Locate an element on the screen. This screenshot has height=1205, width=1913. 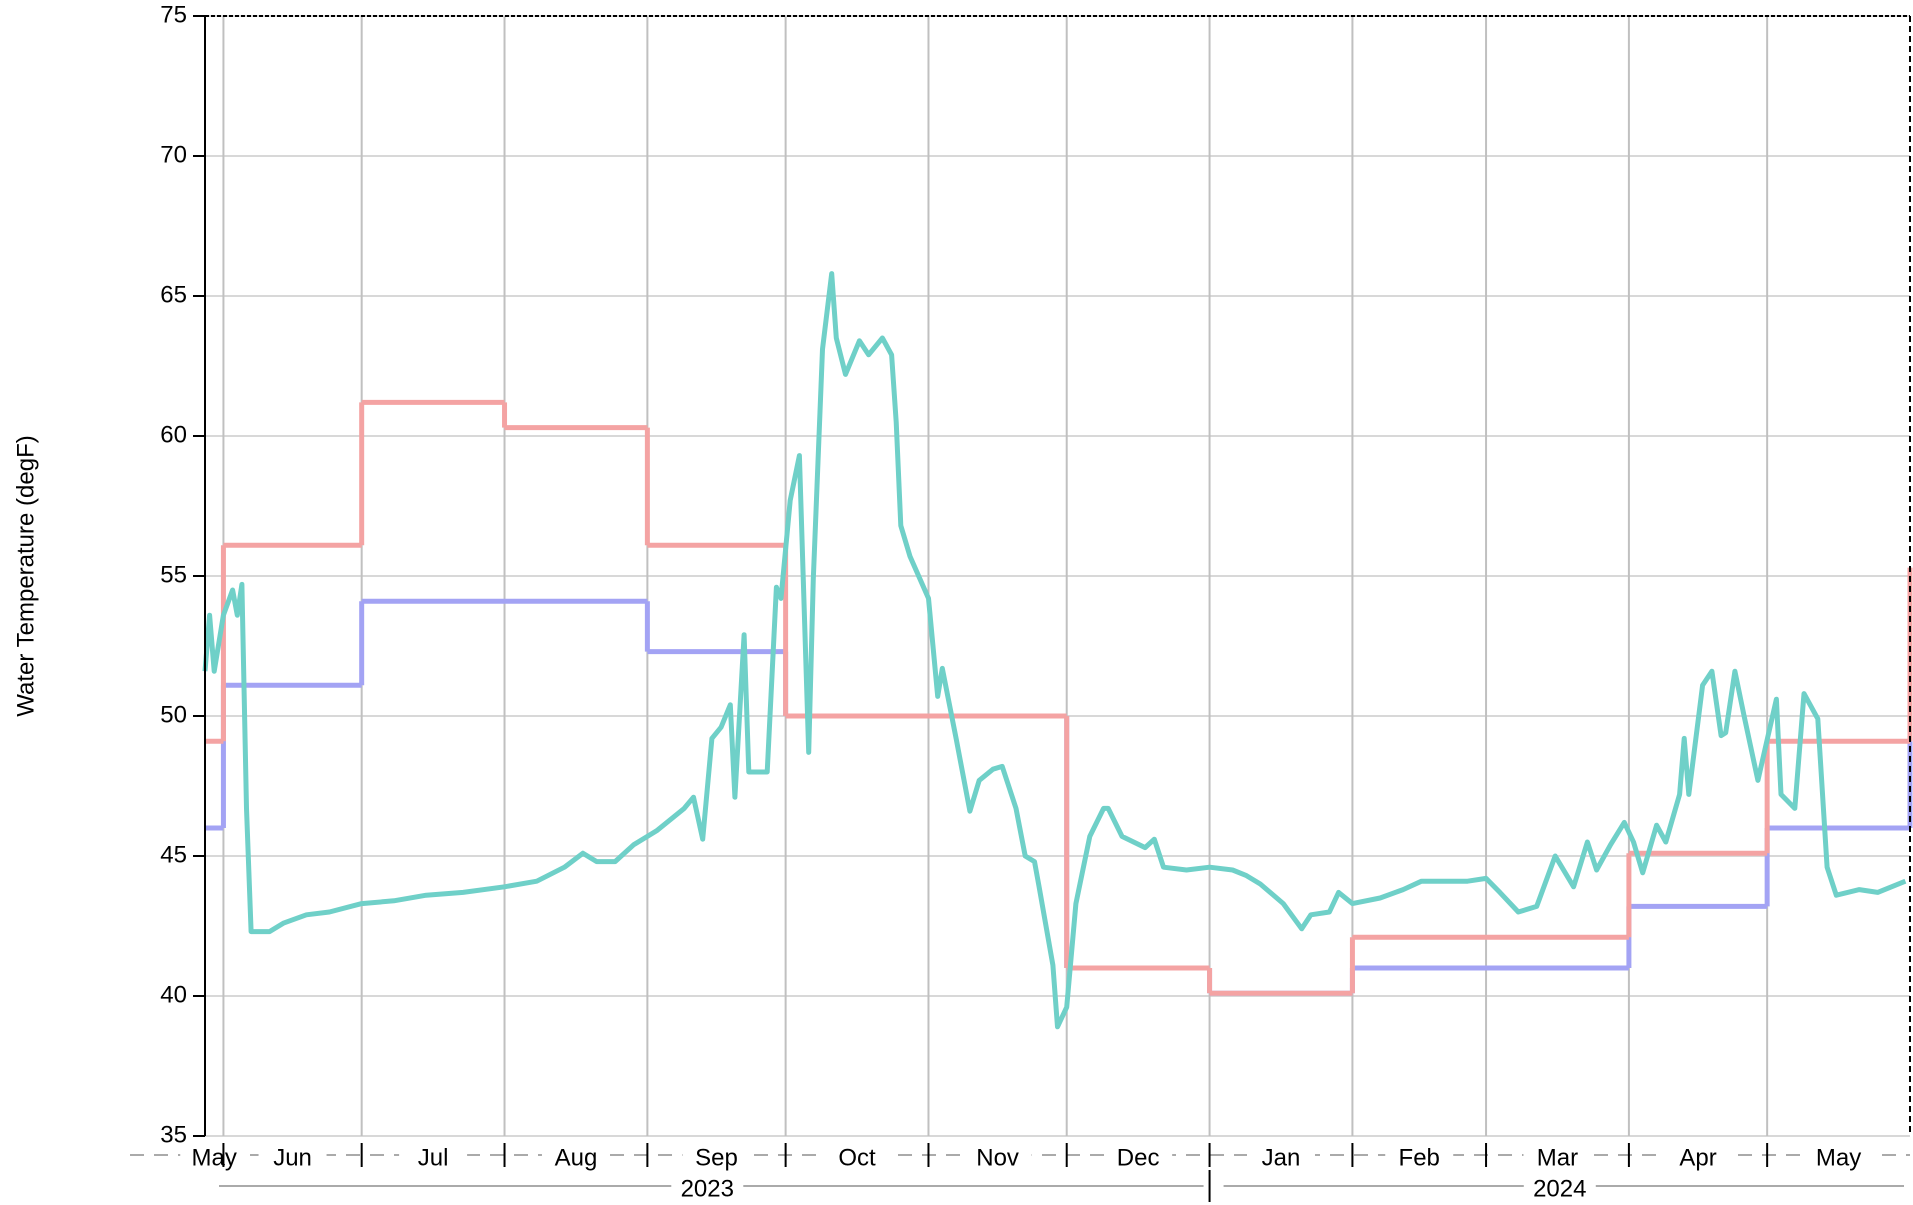
x-tick-label: Jun is located at coordinates (292, 1157).